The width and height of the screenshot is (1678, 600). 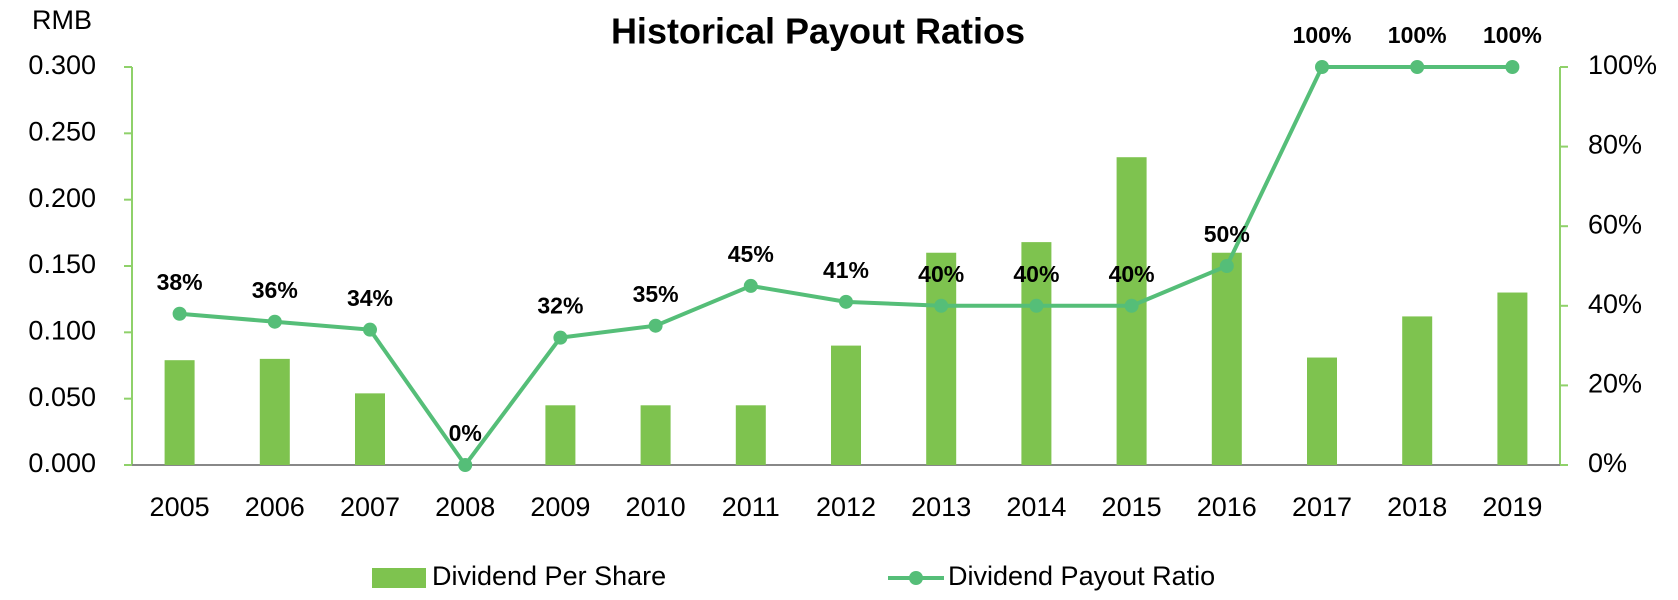 What do you see at coordinates (656, 294) in the screenshot?
I see `value-label: 35%` at bounding box center [656, 294].